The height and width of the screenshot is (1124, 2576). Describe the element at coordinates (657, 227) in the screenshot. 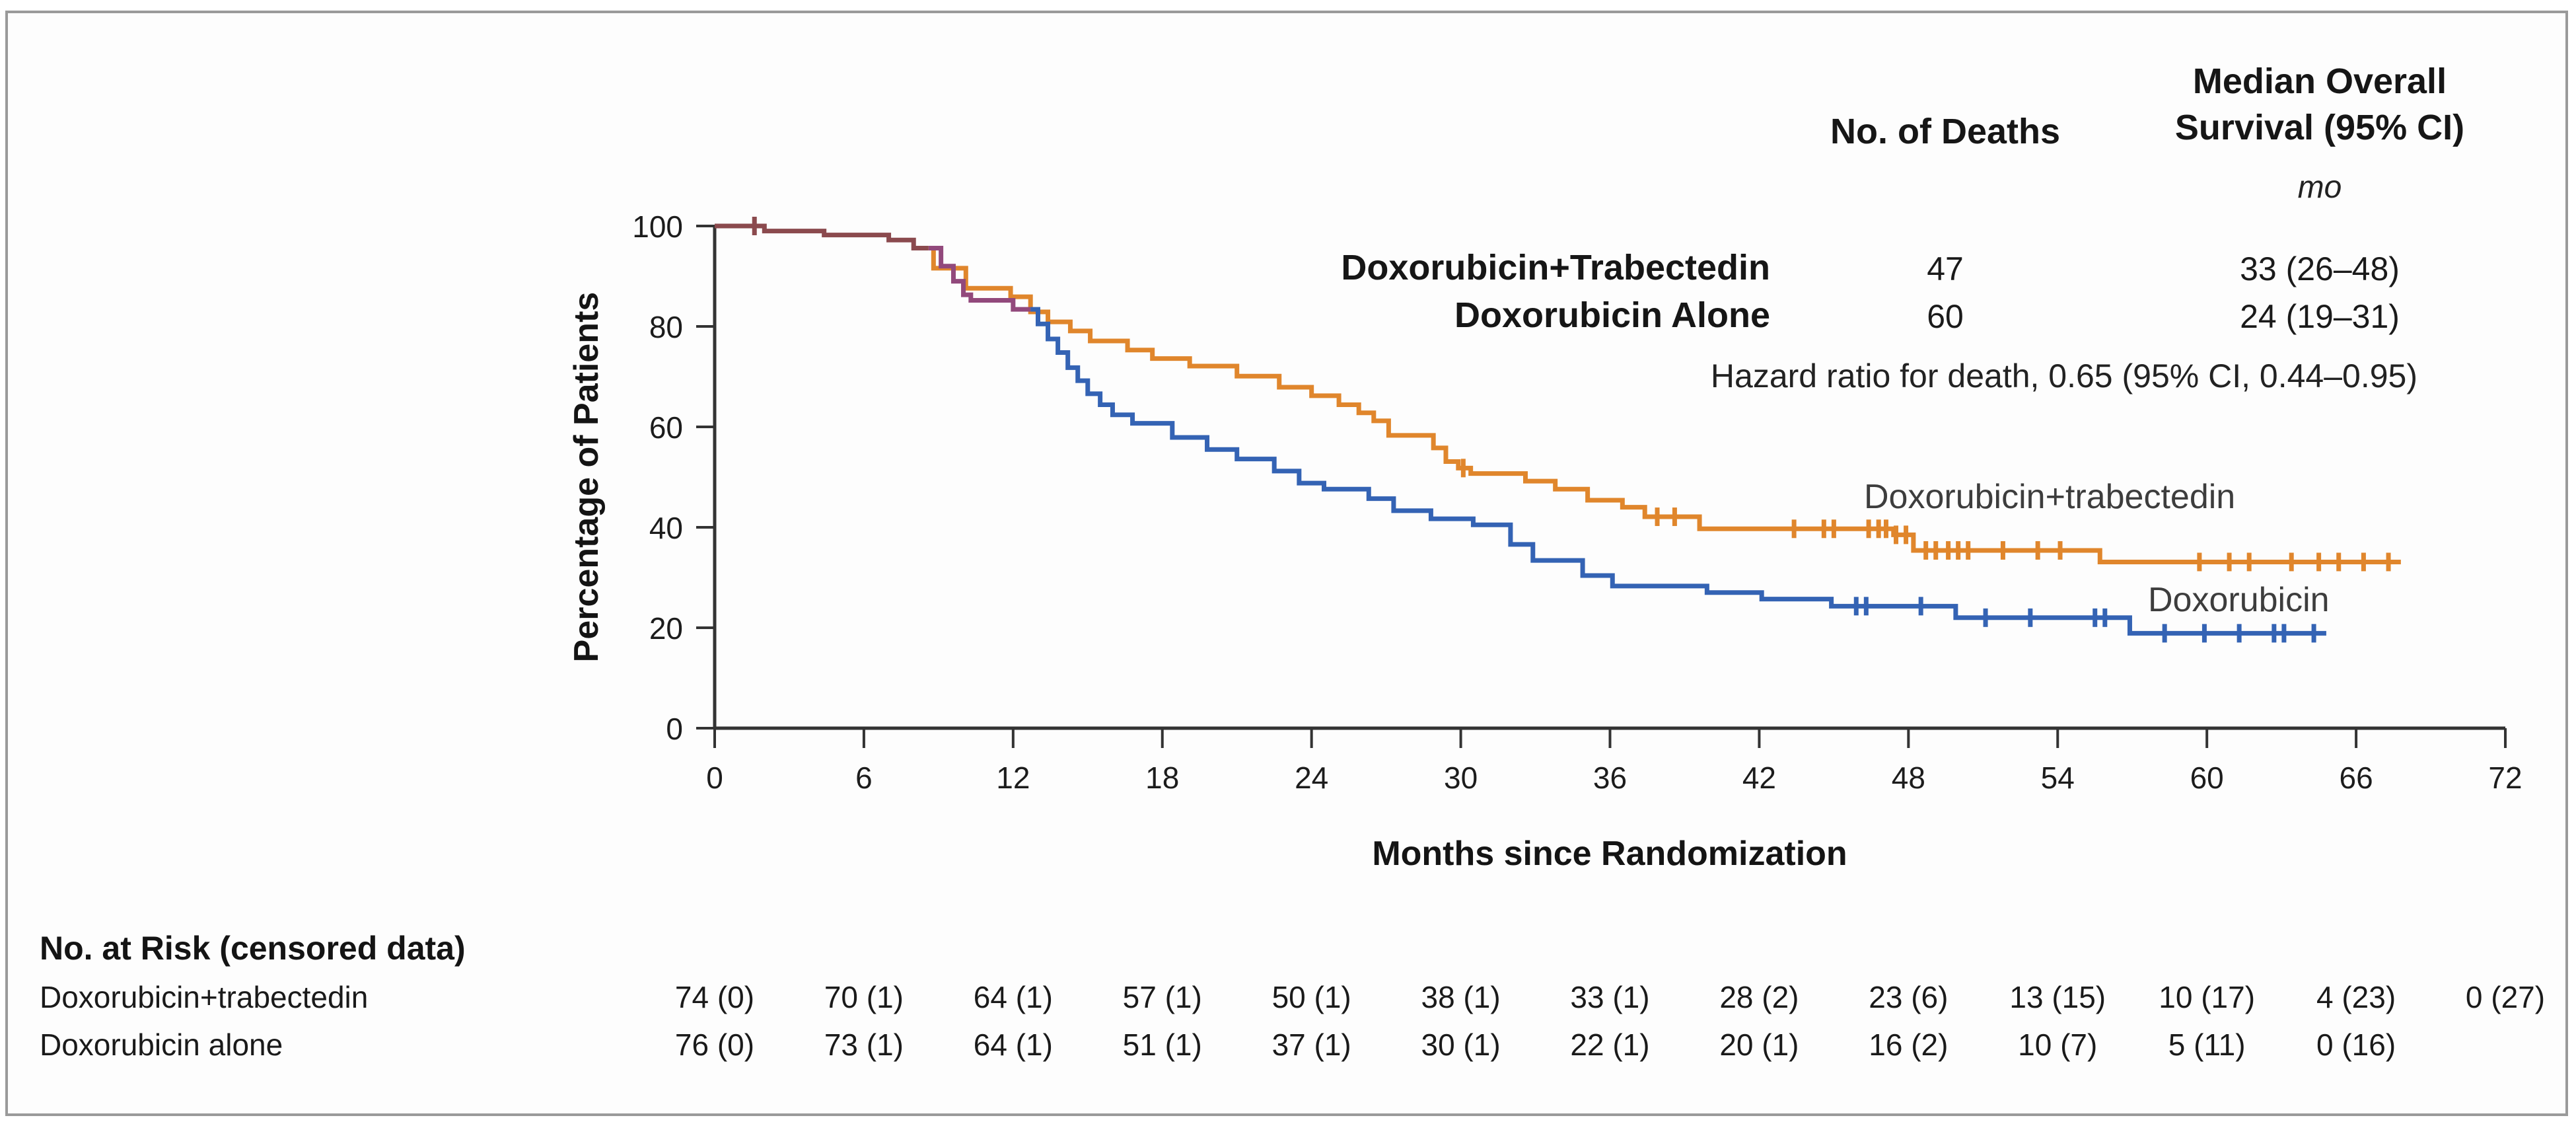

I see `y-tick-label: 100` at that location.